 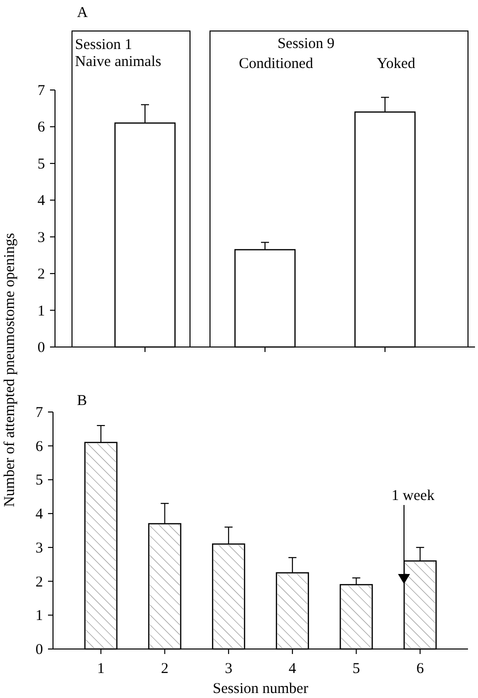 I want to click on annotation: 1 week, so click(x=413, y=496).